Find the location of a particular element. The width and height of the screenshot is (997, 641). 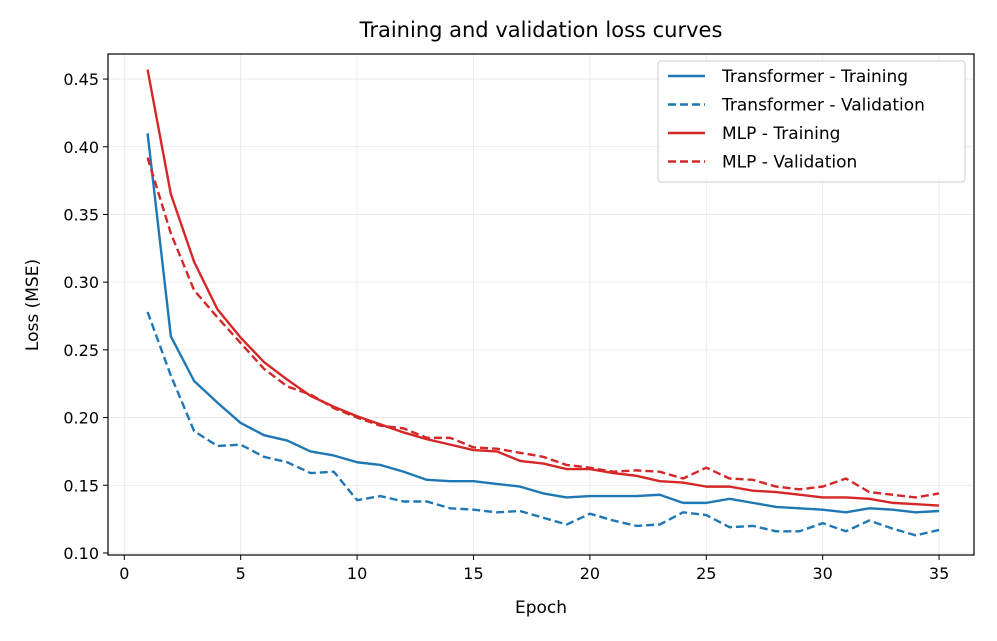

x-tick-label: 5 is located at coordinates (241, 573).